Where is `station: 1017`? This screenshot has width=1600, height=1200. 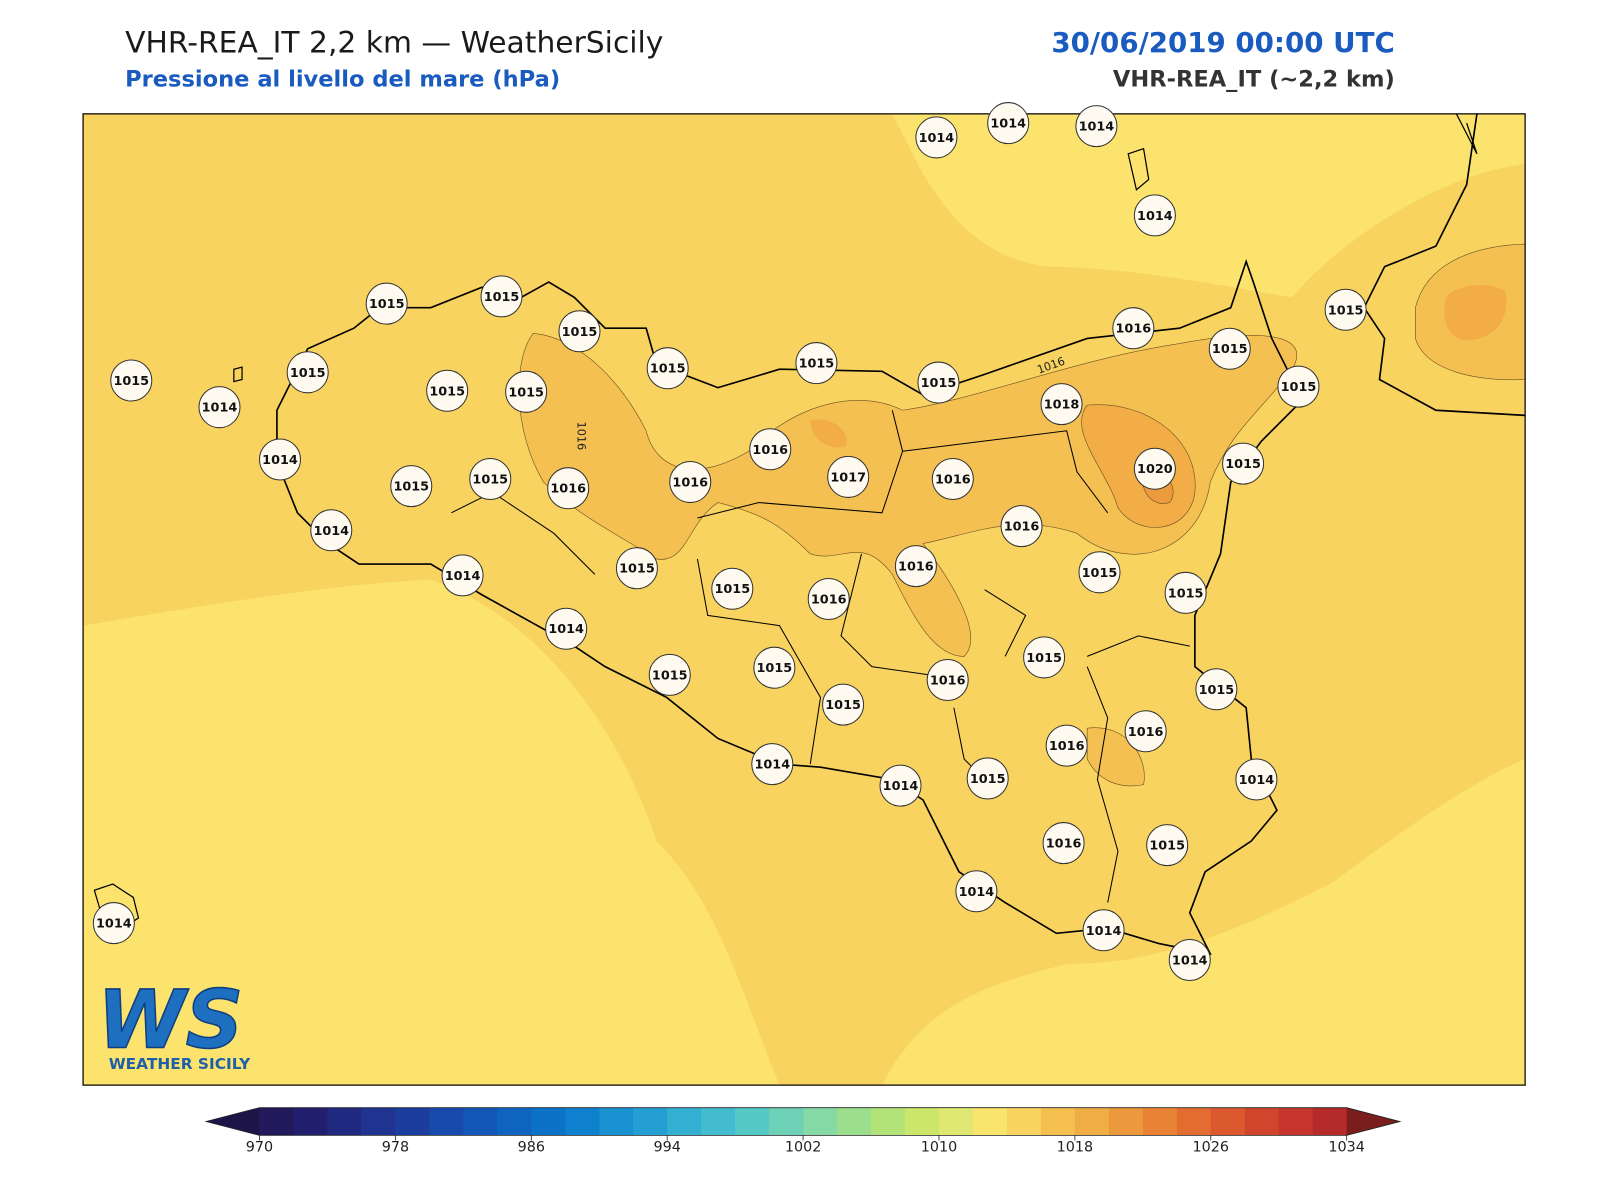
station: 1017 is located at coordinates (848, 476).